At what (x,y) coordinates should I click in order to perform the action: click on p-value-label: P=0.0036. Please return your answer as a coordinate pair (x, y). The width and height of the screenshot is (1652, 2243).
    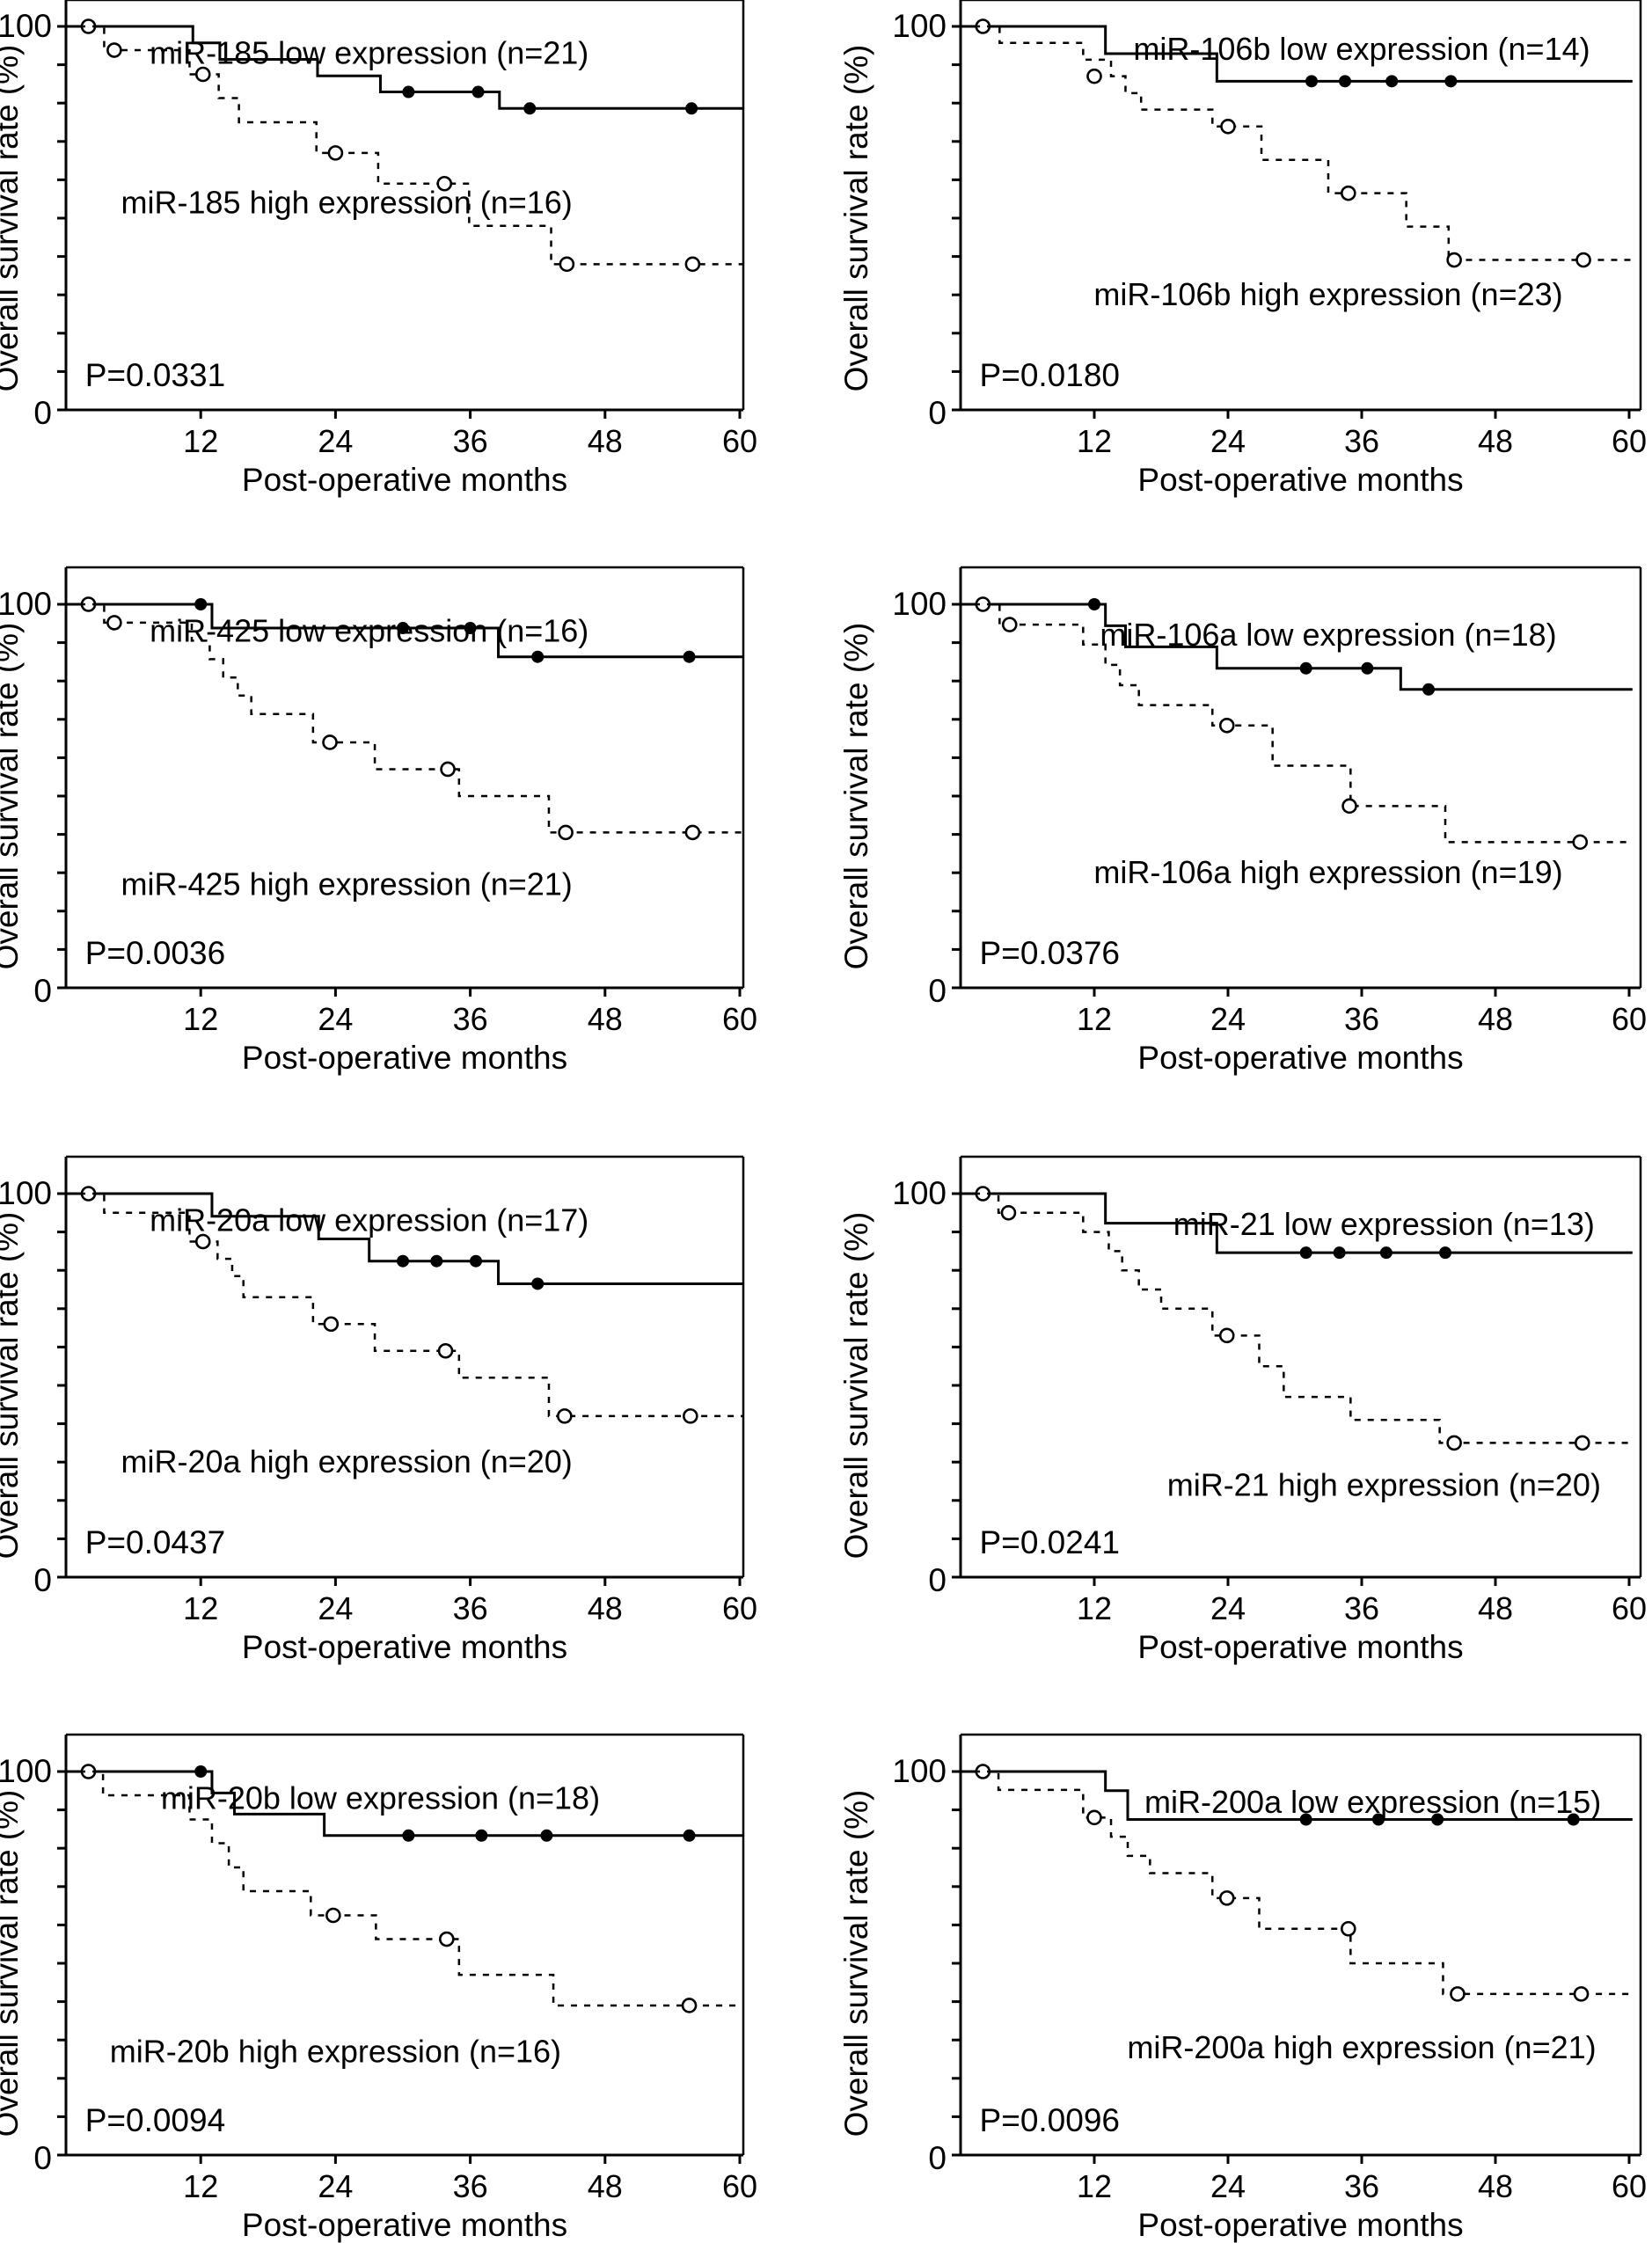
    Looking at the image, I should click on (155, 953).